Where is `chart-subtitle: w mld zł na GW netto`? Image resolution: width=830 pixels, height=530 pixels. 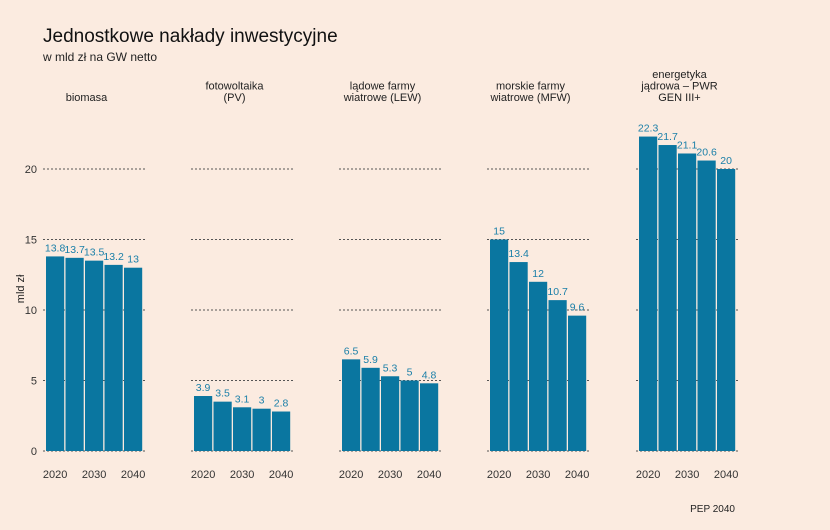
chart-subtitle: w mld zł na GW netto is located at coordinates (100, 57).